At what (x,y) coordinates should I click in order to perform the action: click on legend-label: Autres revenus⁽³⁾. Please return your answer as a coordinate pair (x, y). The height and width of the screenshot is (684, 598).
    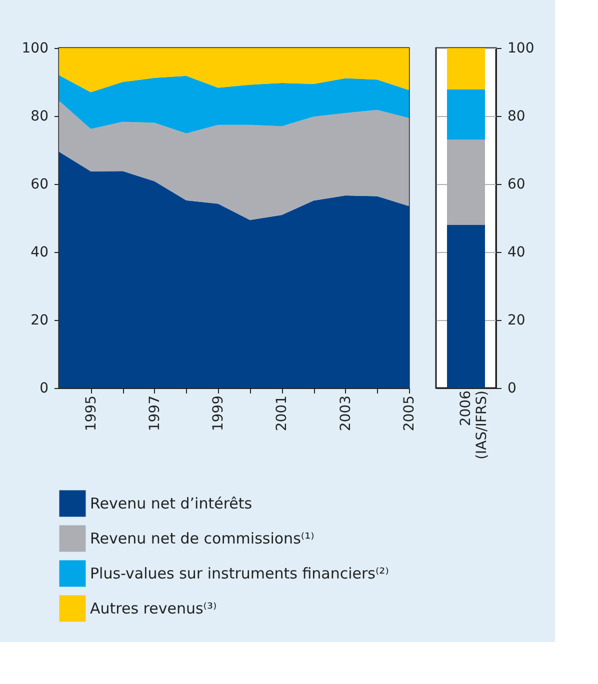
    Looking at the image, I should click on (153, 609).